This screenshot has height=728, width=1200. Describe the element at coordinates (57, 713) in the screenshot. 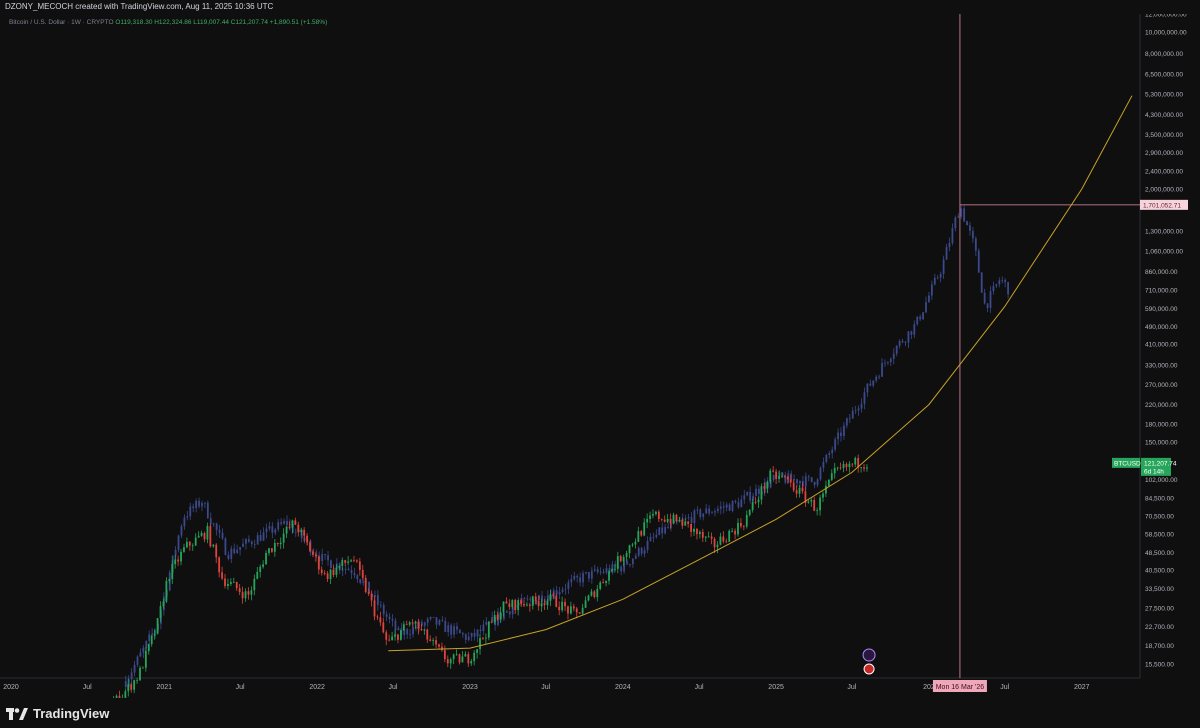

I see `tradingview-logo: TradingView` at that location.